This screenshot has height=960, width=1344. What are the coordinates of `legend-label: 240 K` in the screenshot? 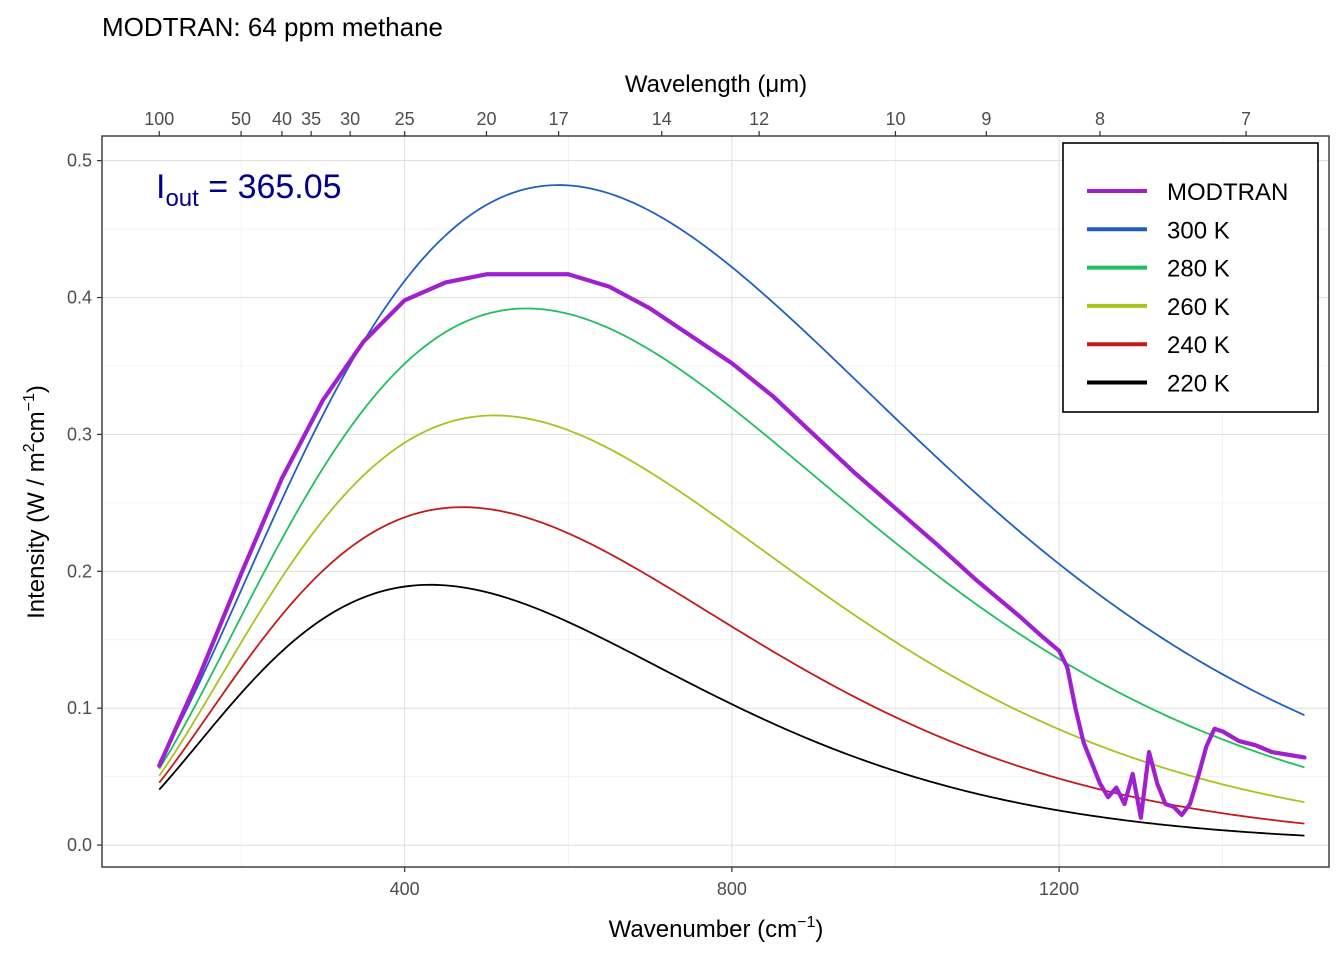 It's located at (1198, 345).